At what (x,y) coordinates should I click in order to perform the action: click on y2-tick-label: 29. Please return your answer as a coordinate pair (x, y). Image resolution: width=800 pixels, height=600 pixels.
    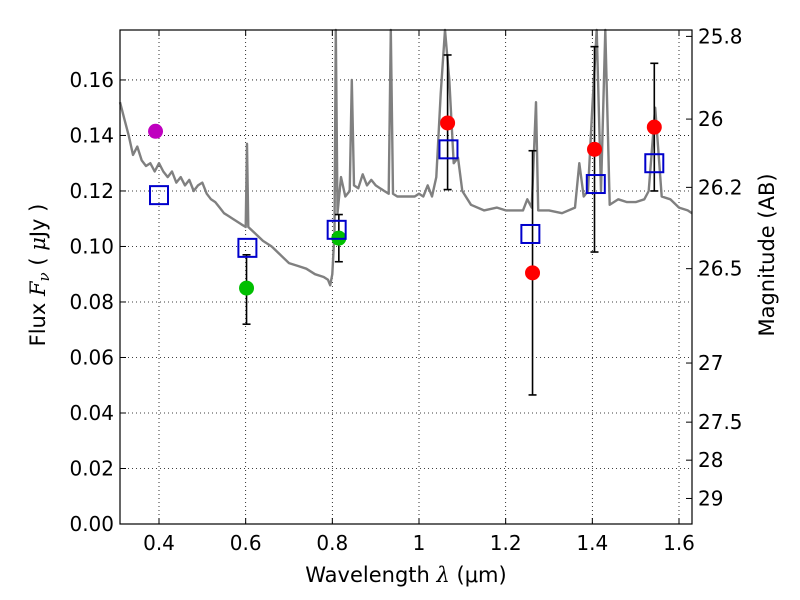
    Looking at the image, I should click on (710, 498).